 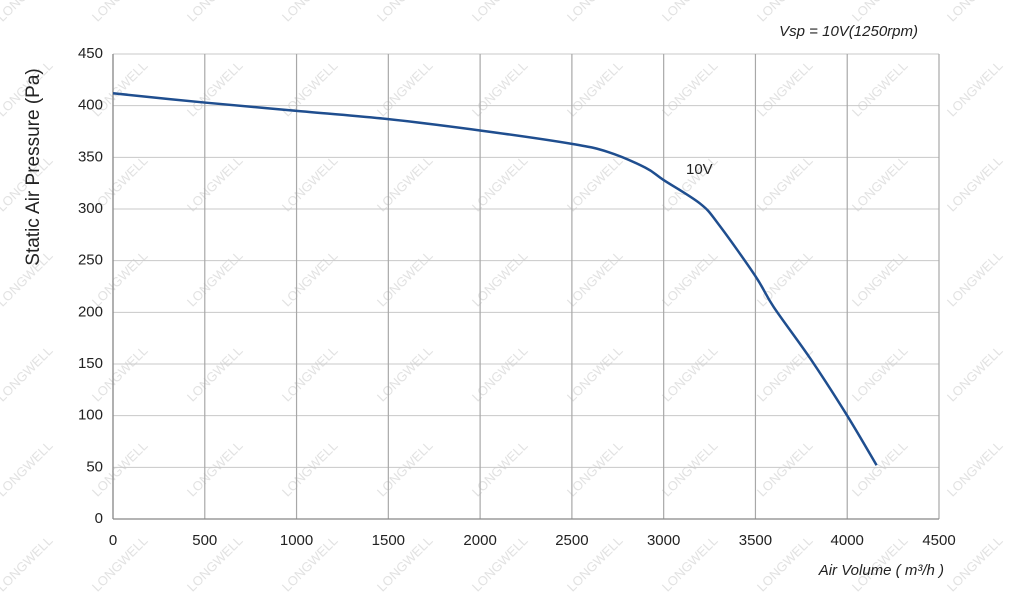 What do you see at coordinates (663, 540) in the screenshot?
I see `x-tick-label: 3000` at bounding box center [663, 540].